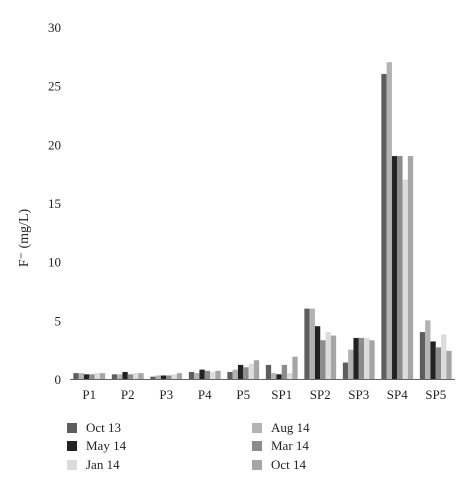 Image resolution: width=471 pixels, height=500 pixels. I want to click on legend-label: Mar 14, so click(290, 445).